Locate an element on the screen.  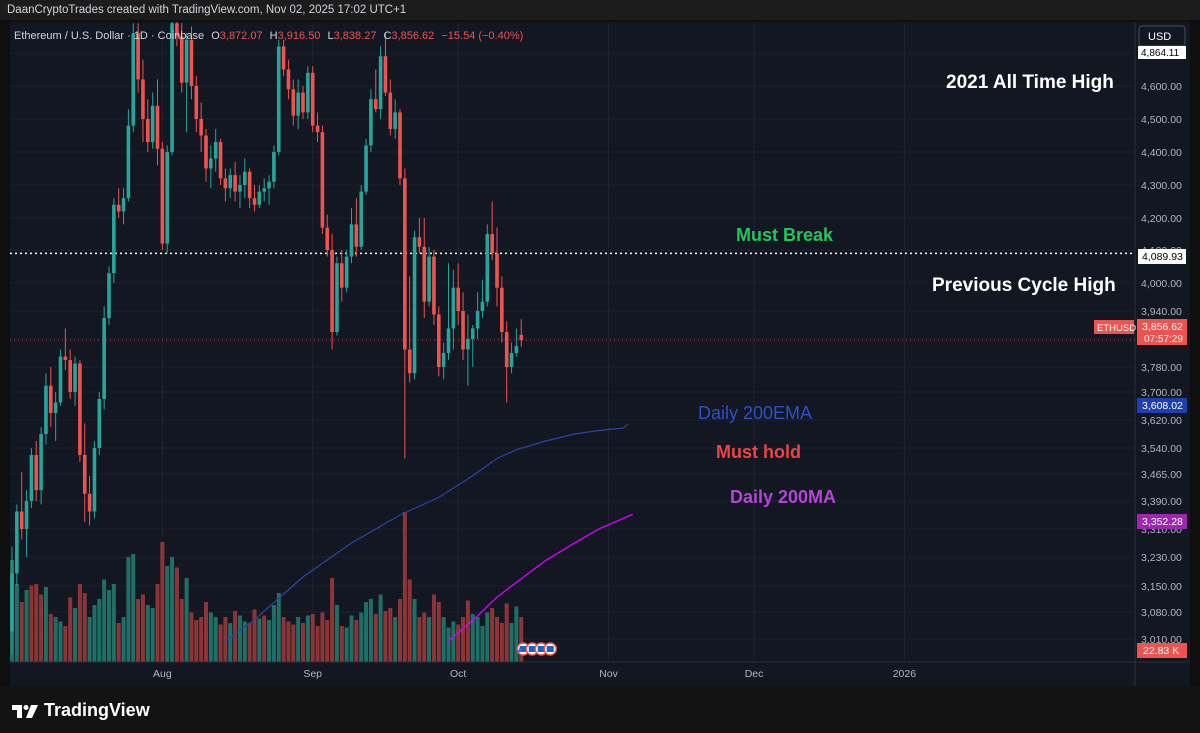
svg-text: 3,608.02 is located at coordinates (1162, 406).